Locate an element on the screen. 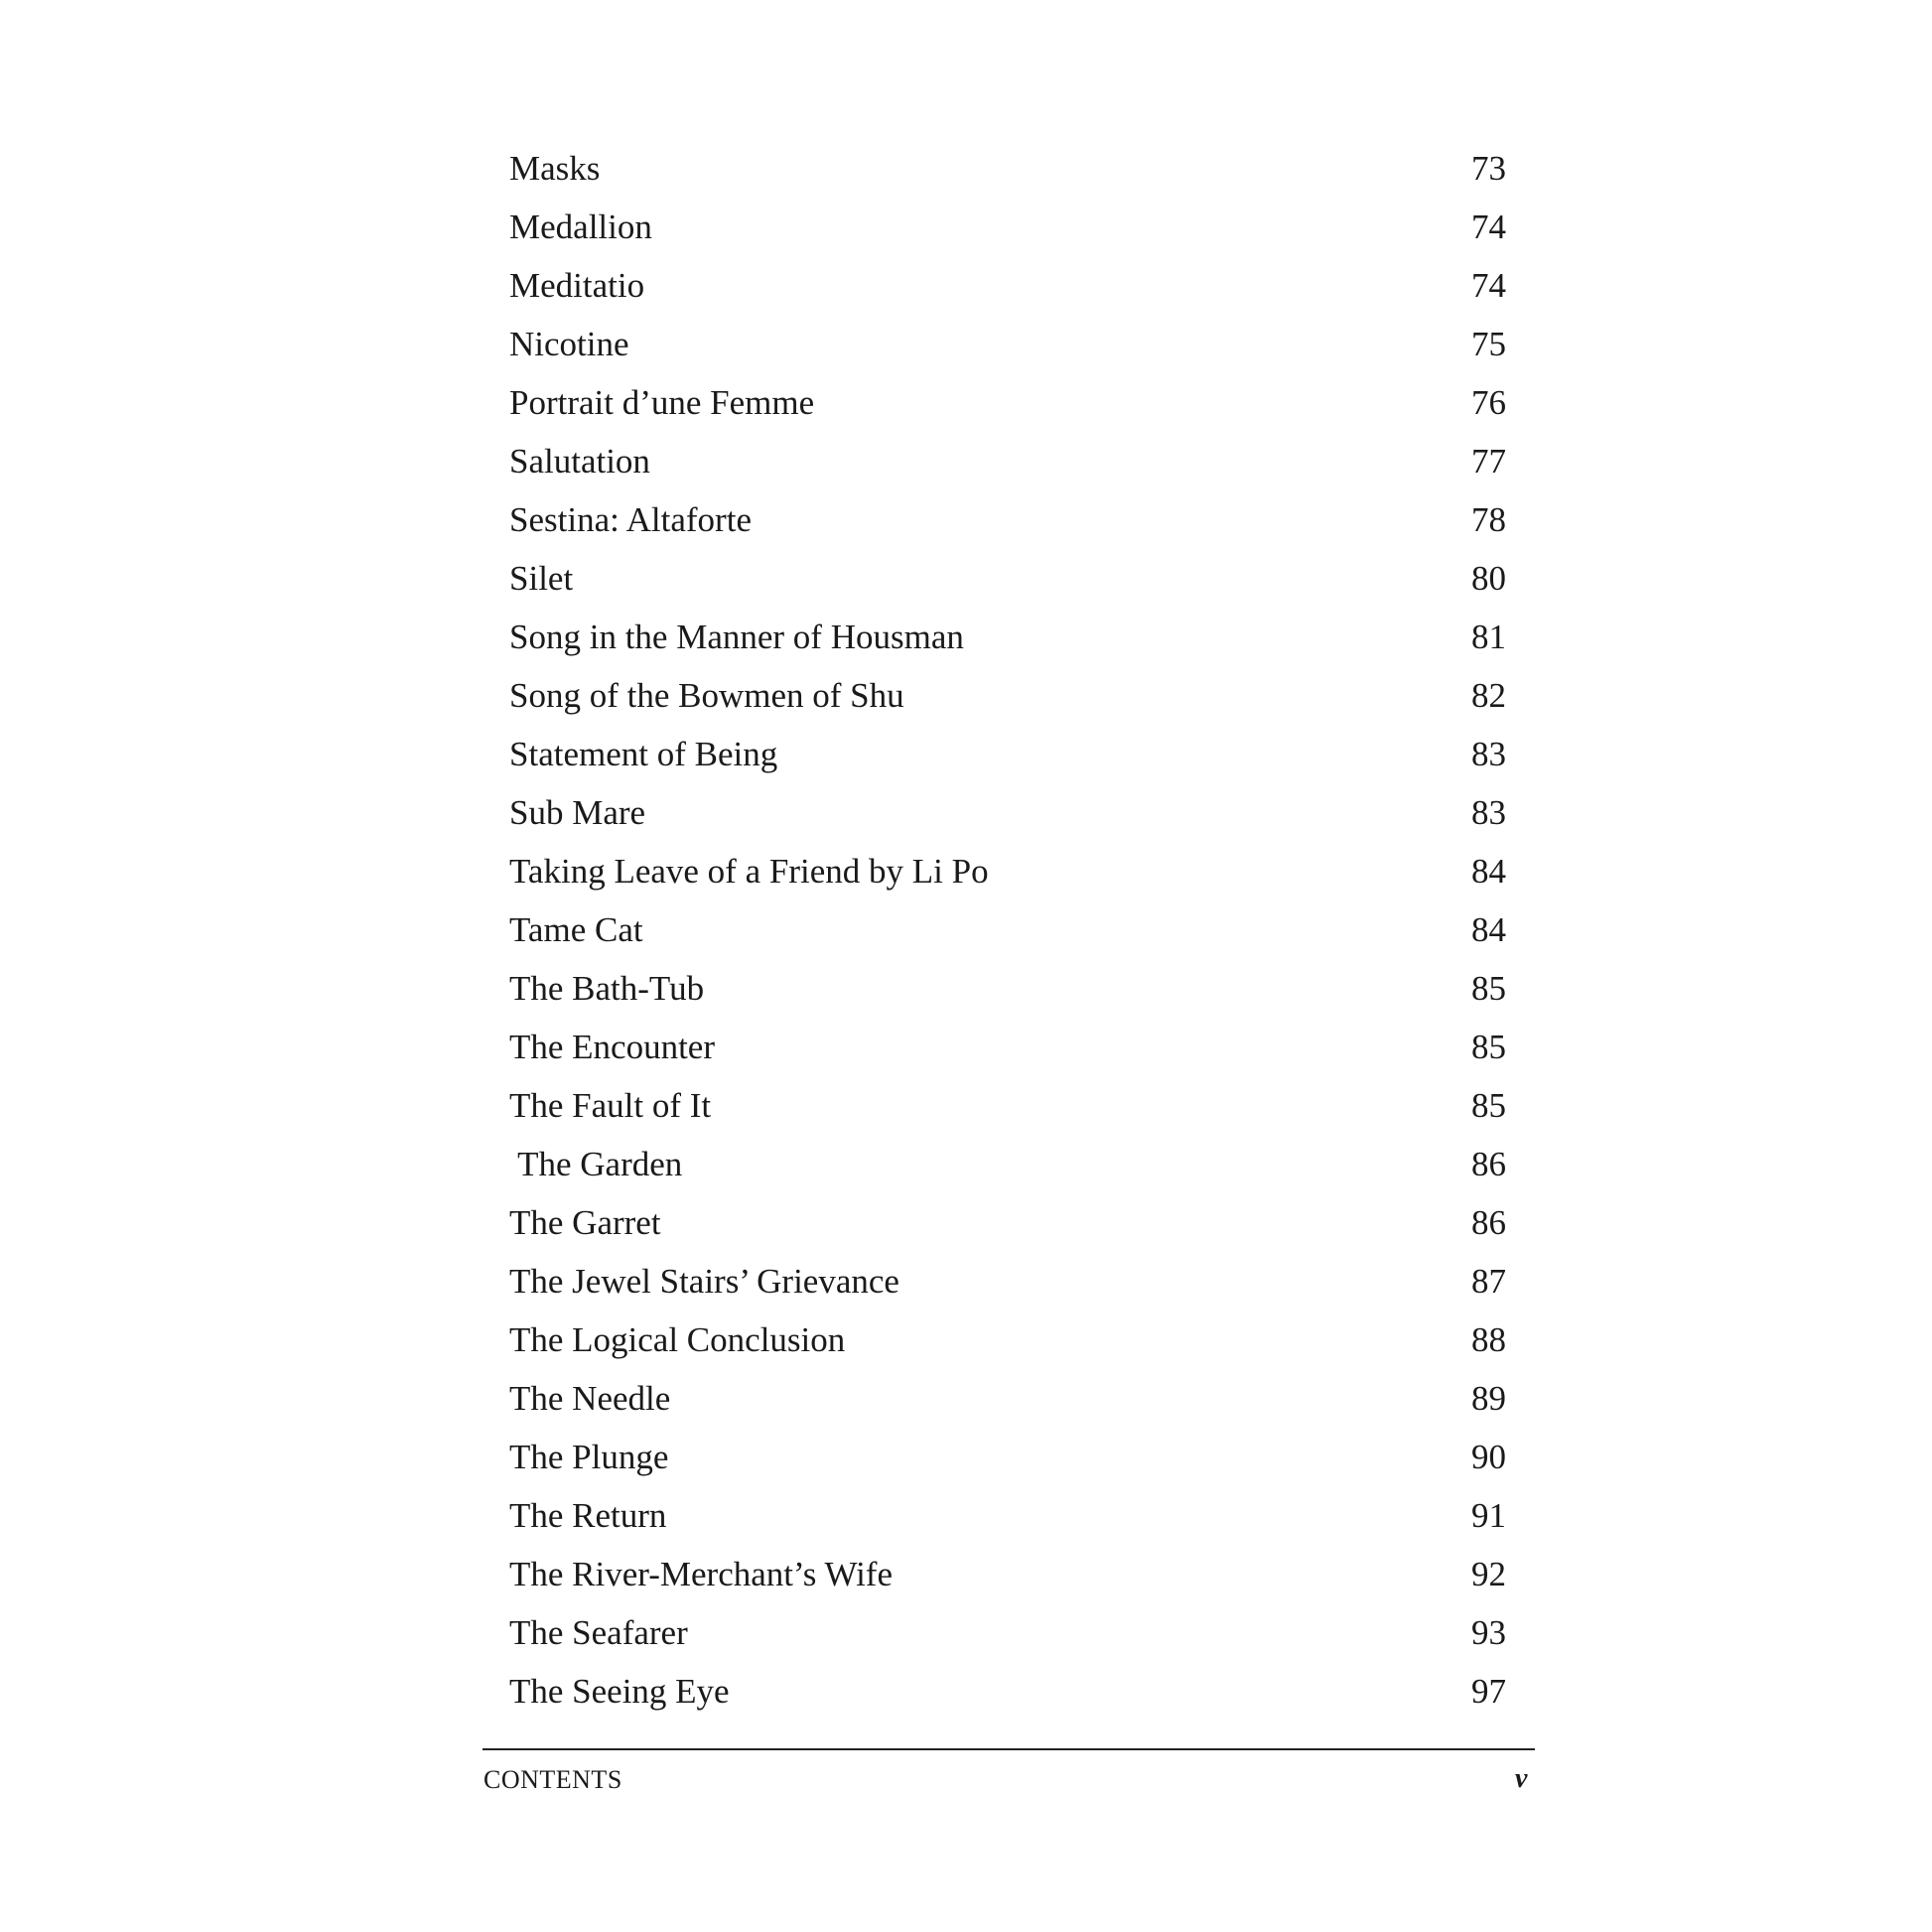  toc-entry: Tame Cat 84 is located at coordinates (1008, 930).